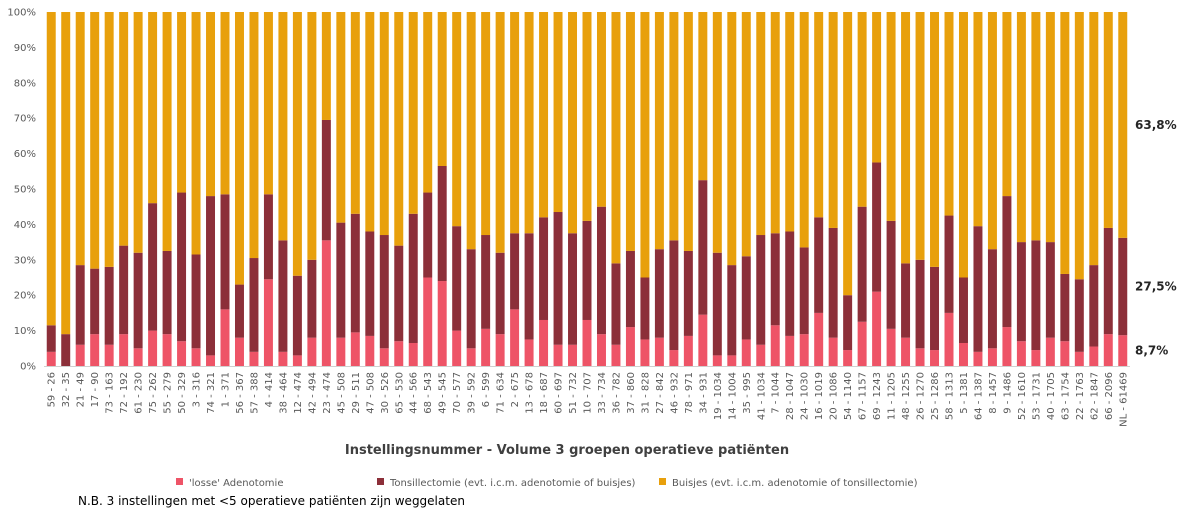 The width and height of the screenshot is (1184, 517). Describe the element at coordinates (182, 393) in the screenshot. I see `x-tick-label: 50 - 329` at that location.